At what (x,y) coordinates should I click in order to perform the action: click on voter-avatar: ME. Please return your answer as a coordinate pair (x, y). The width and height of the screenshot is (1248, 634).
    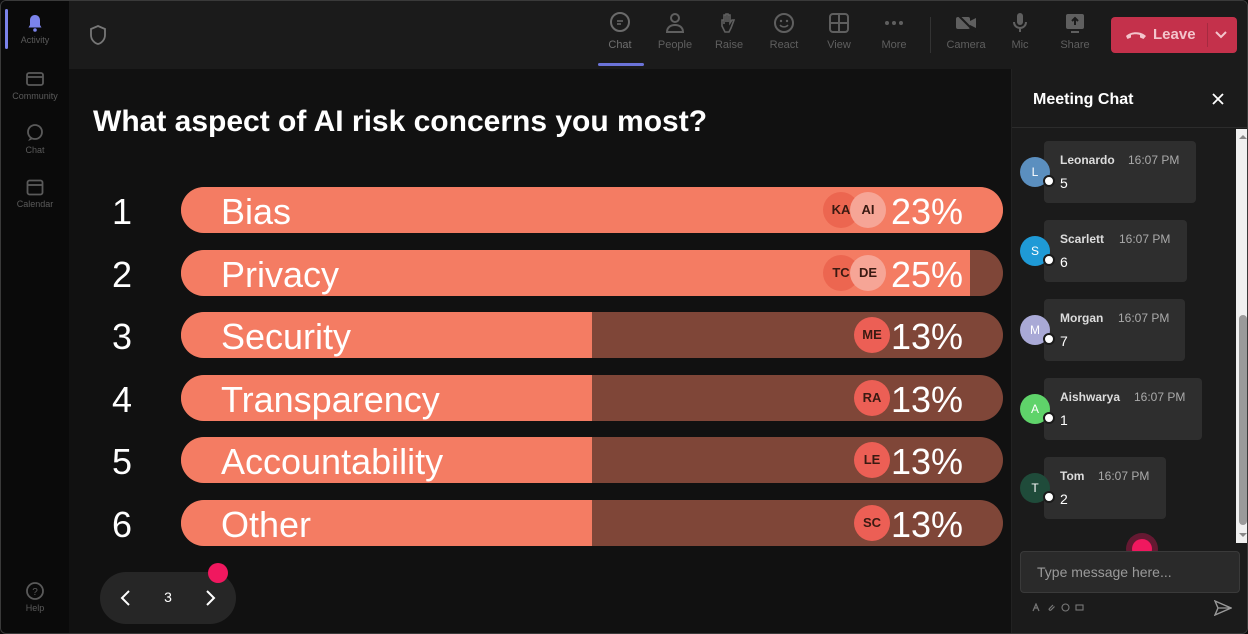
    Looking at the image, I should click on (872, 335).